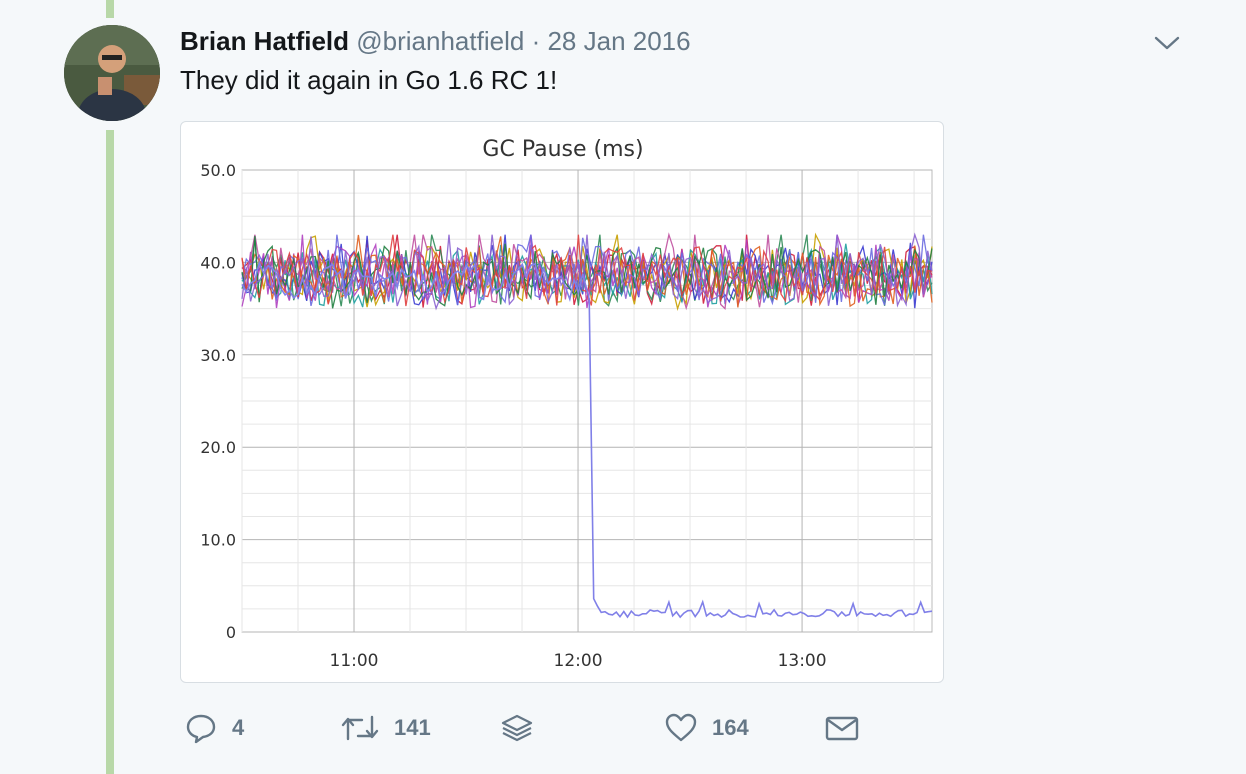 The image size is (1246, 774). I want to click on author-name: Brian Hatfield, so click(265, 41).